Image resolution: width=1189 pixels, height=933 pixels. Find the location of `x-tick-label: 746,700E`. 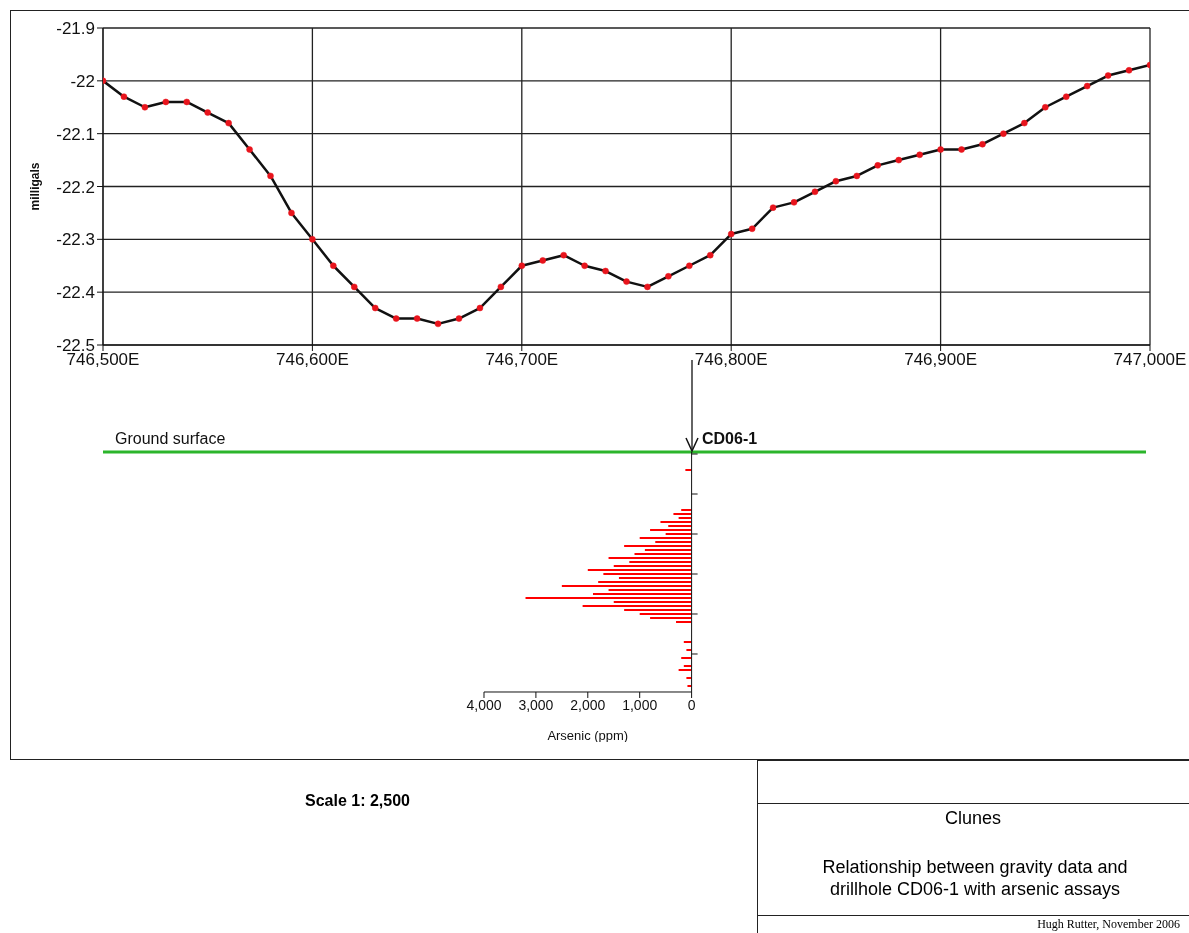

x-tick-label: 746,700E is located at coordinates (522, 360).